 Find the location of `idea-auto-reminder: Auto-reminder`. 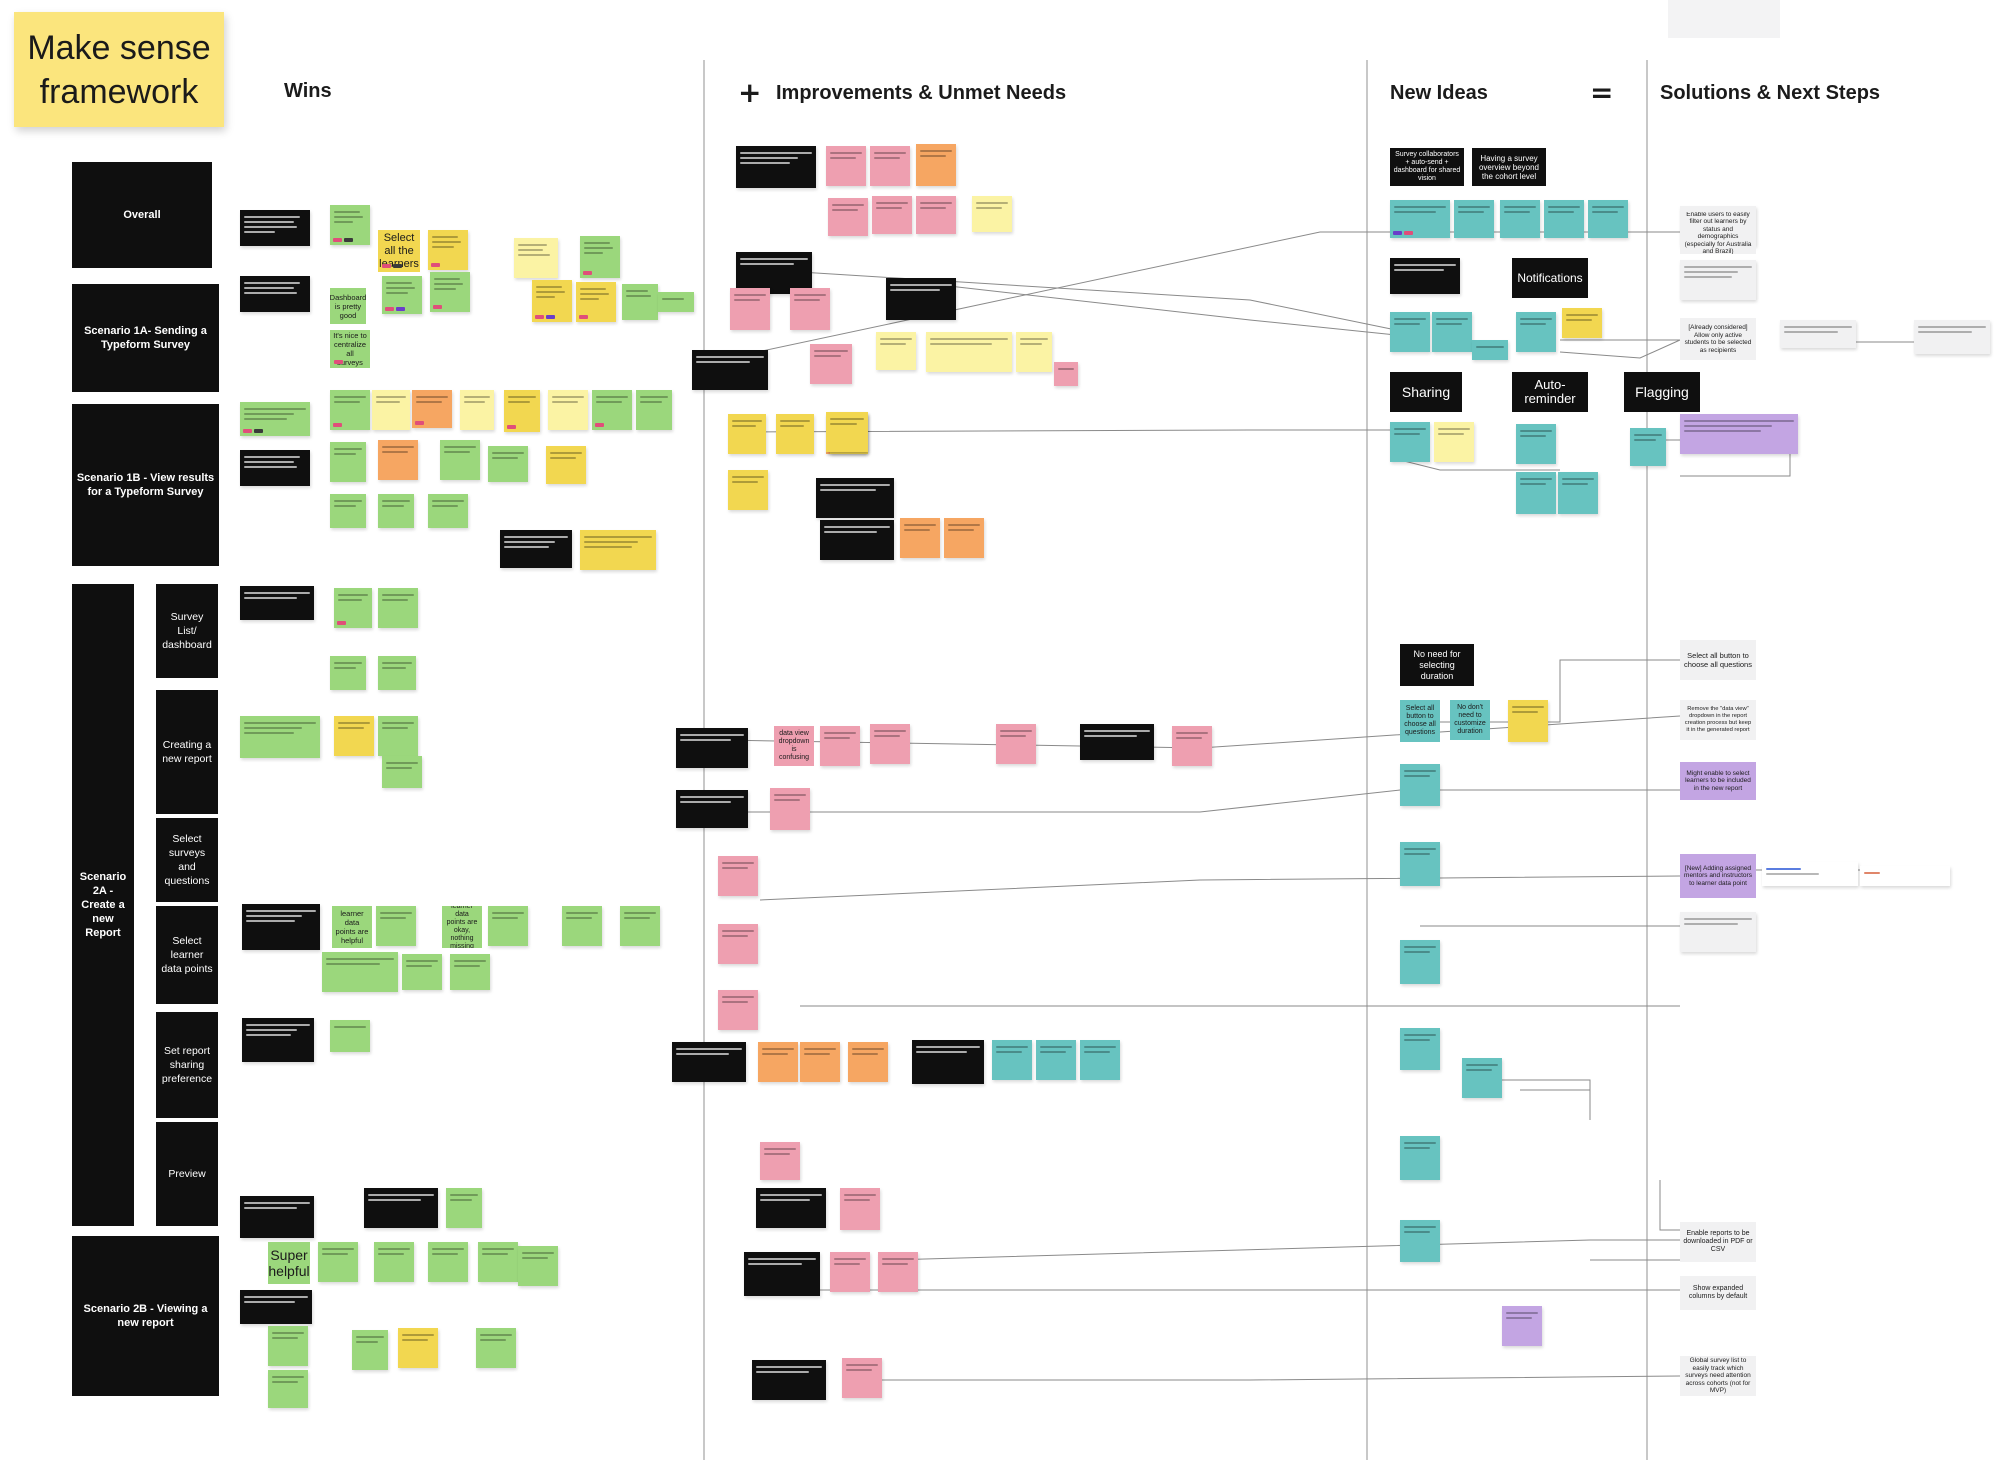

idea-auto-reminder: Auto-reminder is located at coordinates (1550, 392).